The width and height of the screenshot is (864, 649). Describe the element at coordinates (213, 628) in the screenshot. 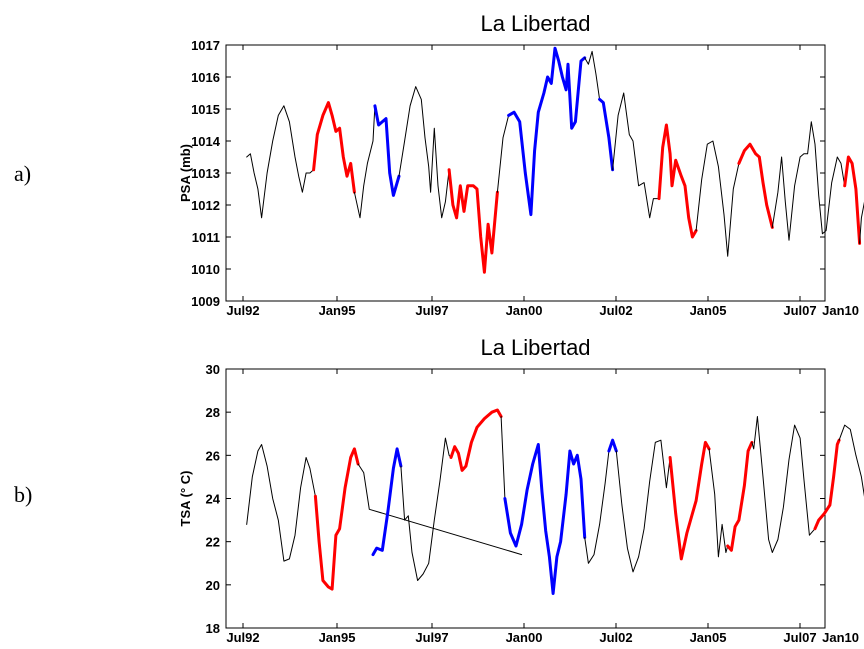

I see `y-tick-label: 18` at that location.